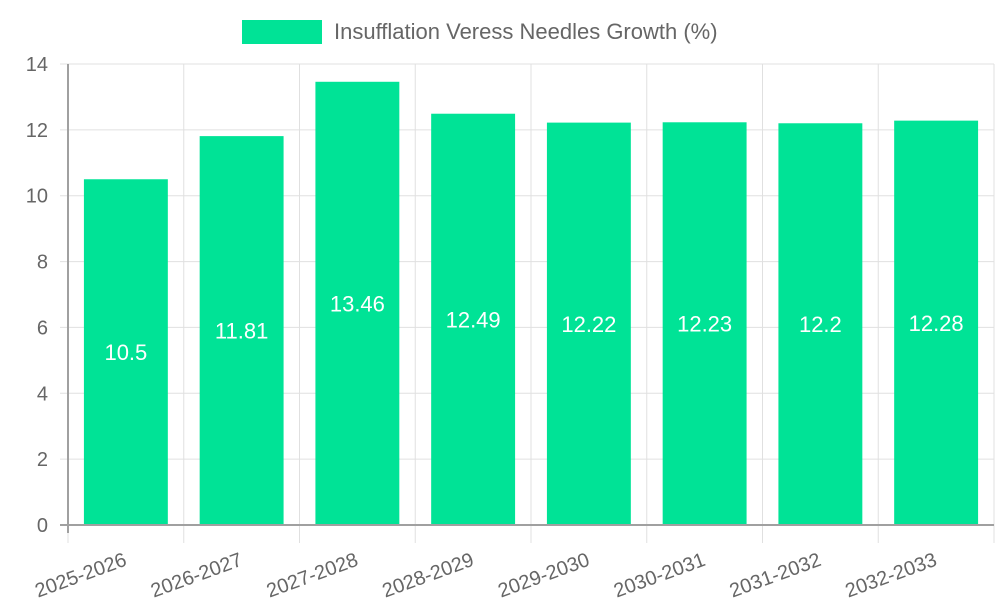  Describe the element at coordinates (543, 574) in the screenshot. I see `x-tick-label: 2029-2030` at that location.